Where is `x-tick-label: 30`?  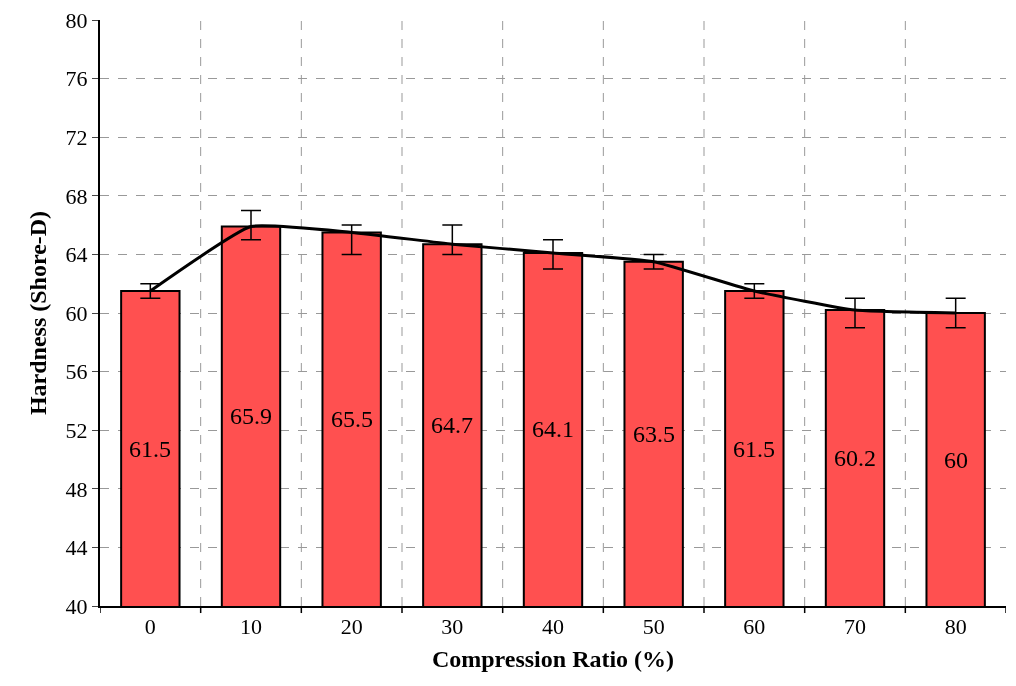
x-tick-label: 30 is located at coordinates (452, 627).